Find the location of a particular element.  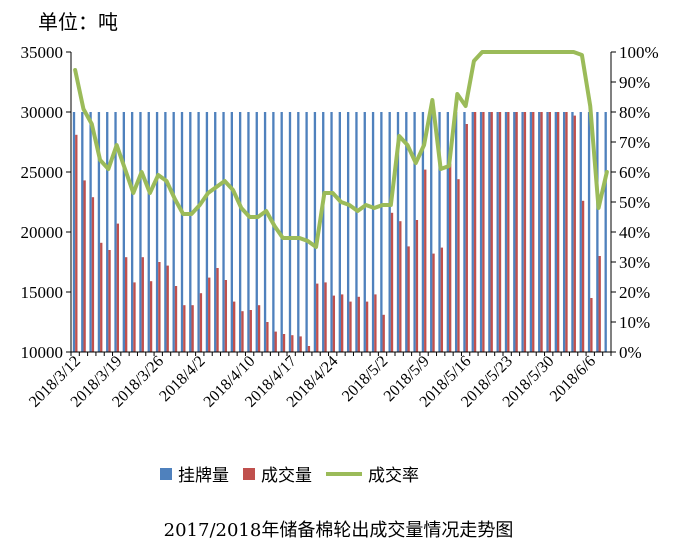

right-tick-label: 90% is located at coordinates (634, 82).